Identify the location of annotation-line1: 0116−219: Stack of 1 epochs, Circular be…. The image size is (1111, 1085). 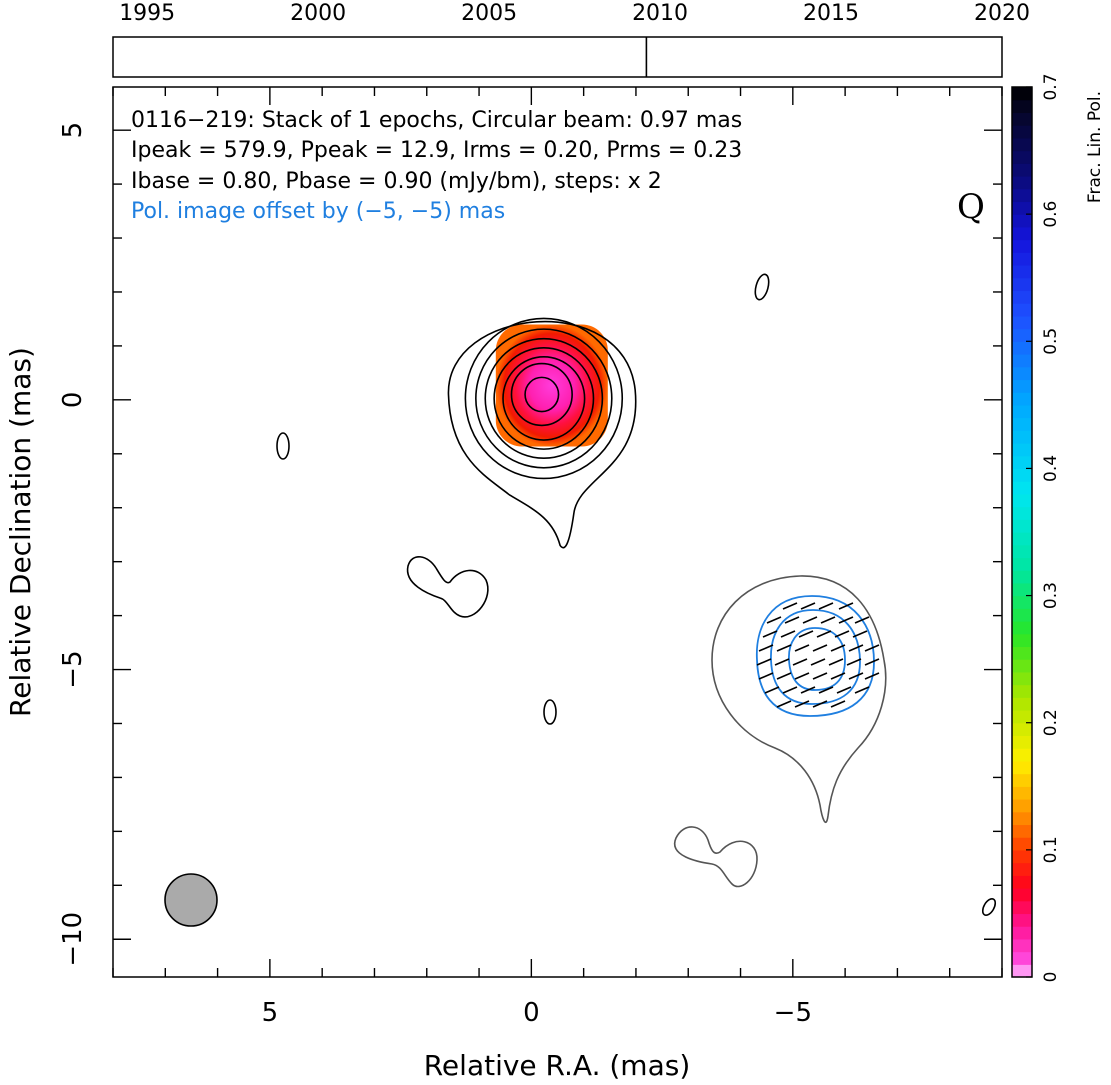
(436, 120).